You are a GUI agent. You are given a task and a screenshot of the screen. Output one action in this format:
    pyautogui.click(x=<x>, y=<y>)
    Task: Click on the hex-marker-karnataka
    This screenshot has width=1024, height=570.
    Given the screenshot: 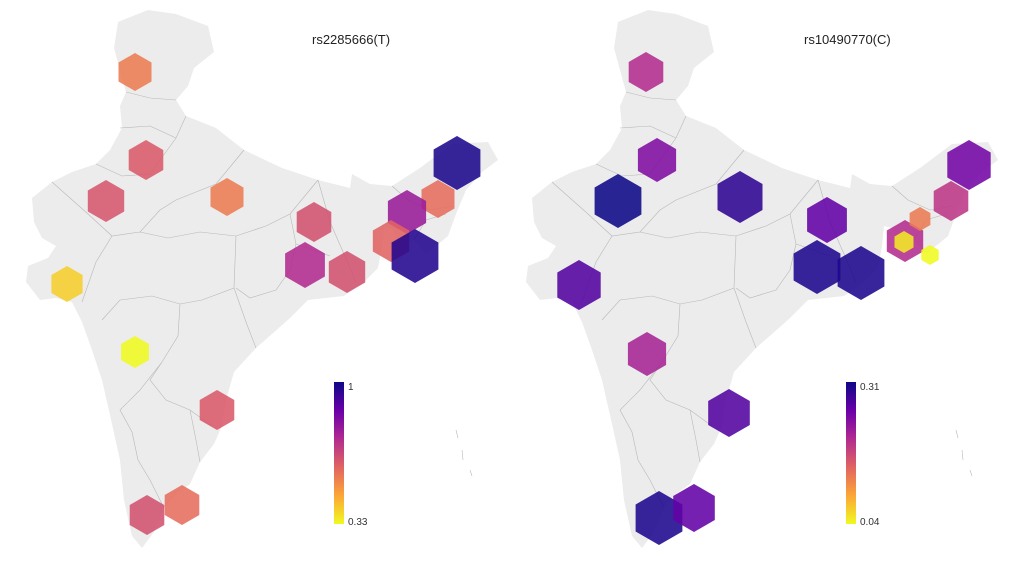 What is the action you would take?
    pyautogui.click(x=182, y=505)
    